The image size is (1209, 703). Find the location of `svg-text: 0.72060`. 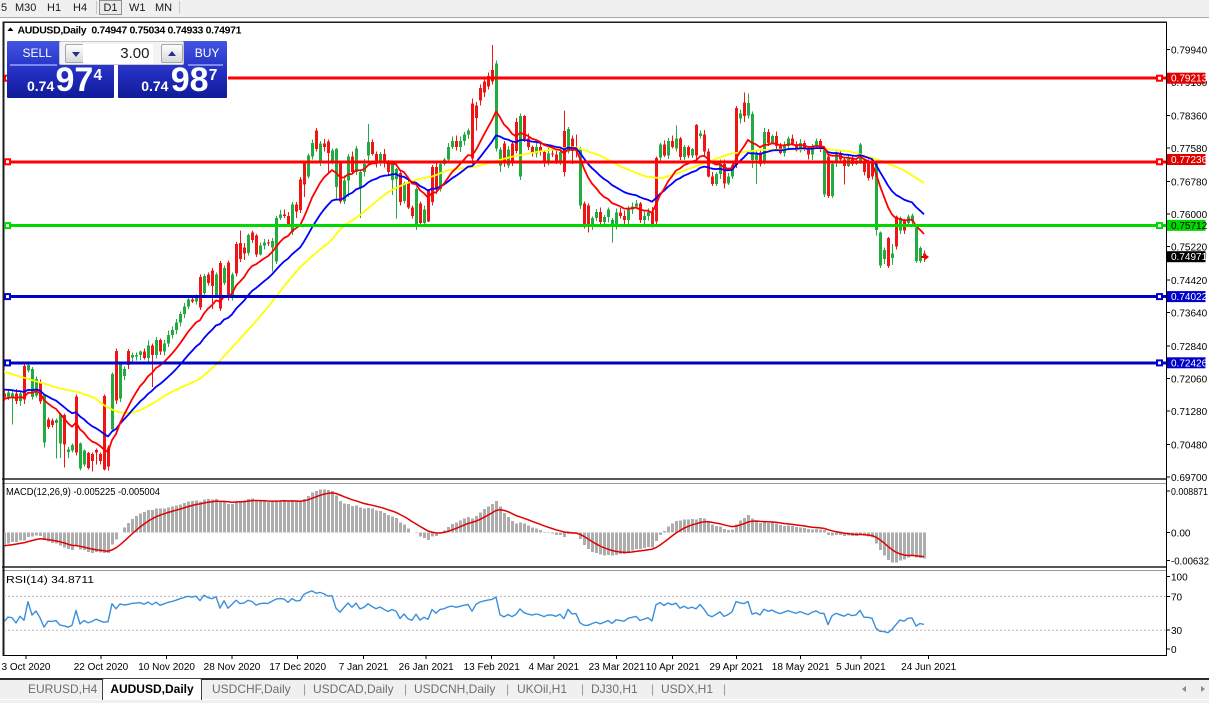

svg-text: 0.72060 is located at coordinates (1189, 379).